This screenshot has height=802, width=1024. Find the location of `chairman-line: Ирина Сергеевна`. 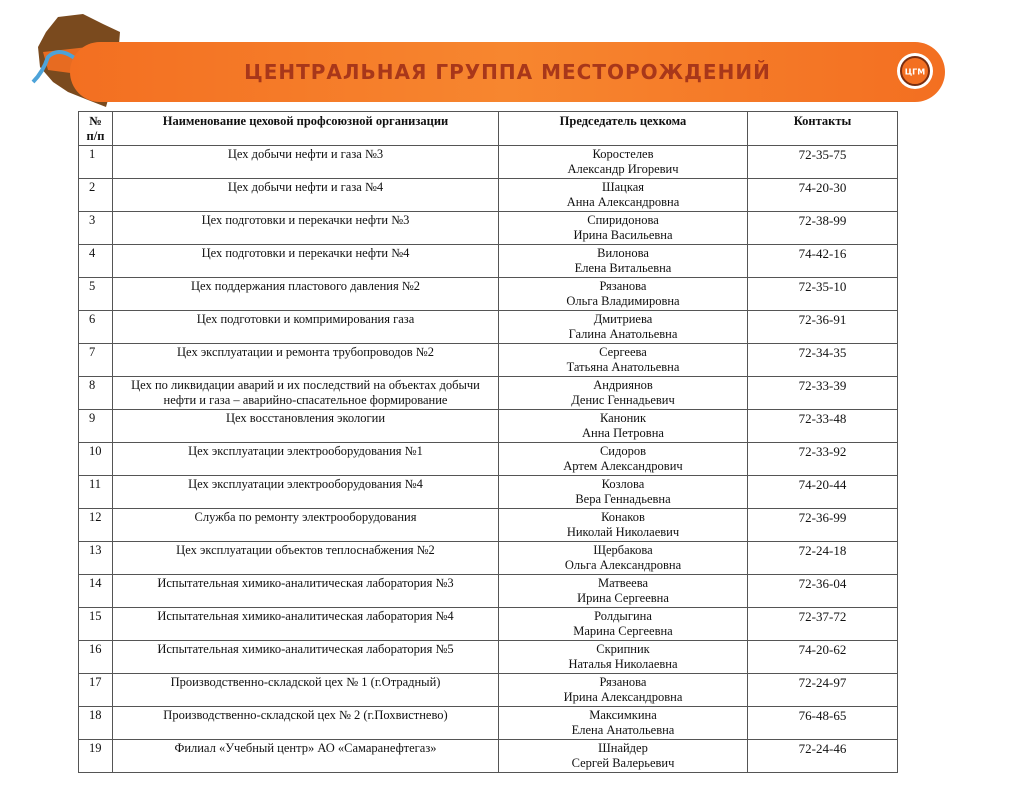

chairman-line: Ирина Сергеевна is located at coordinates (623, 598).